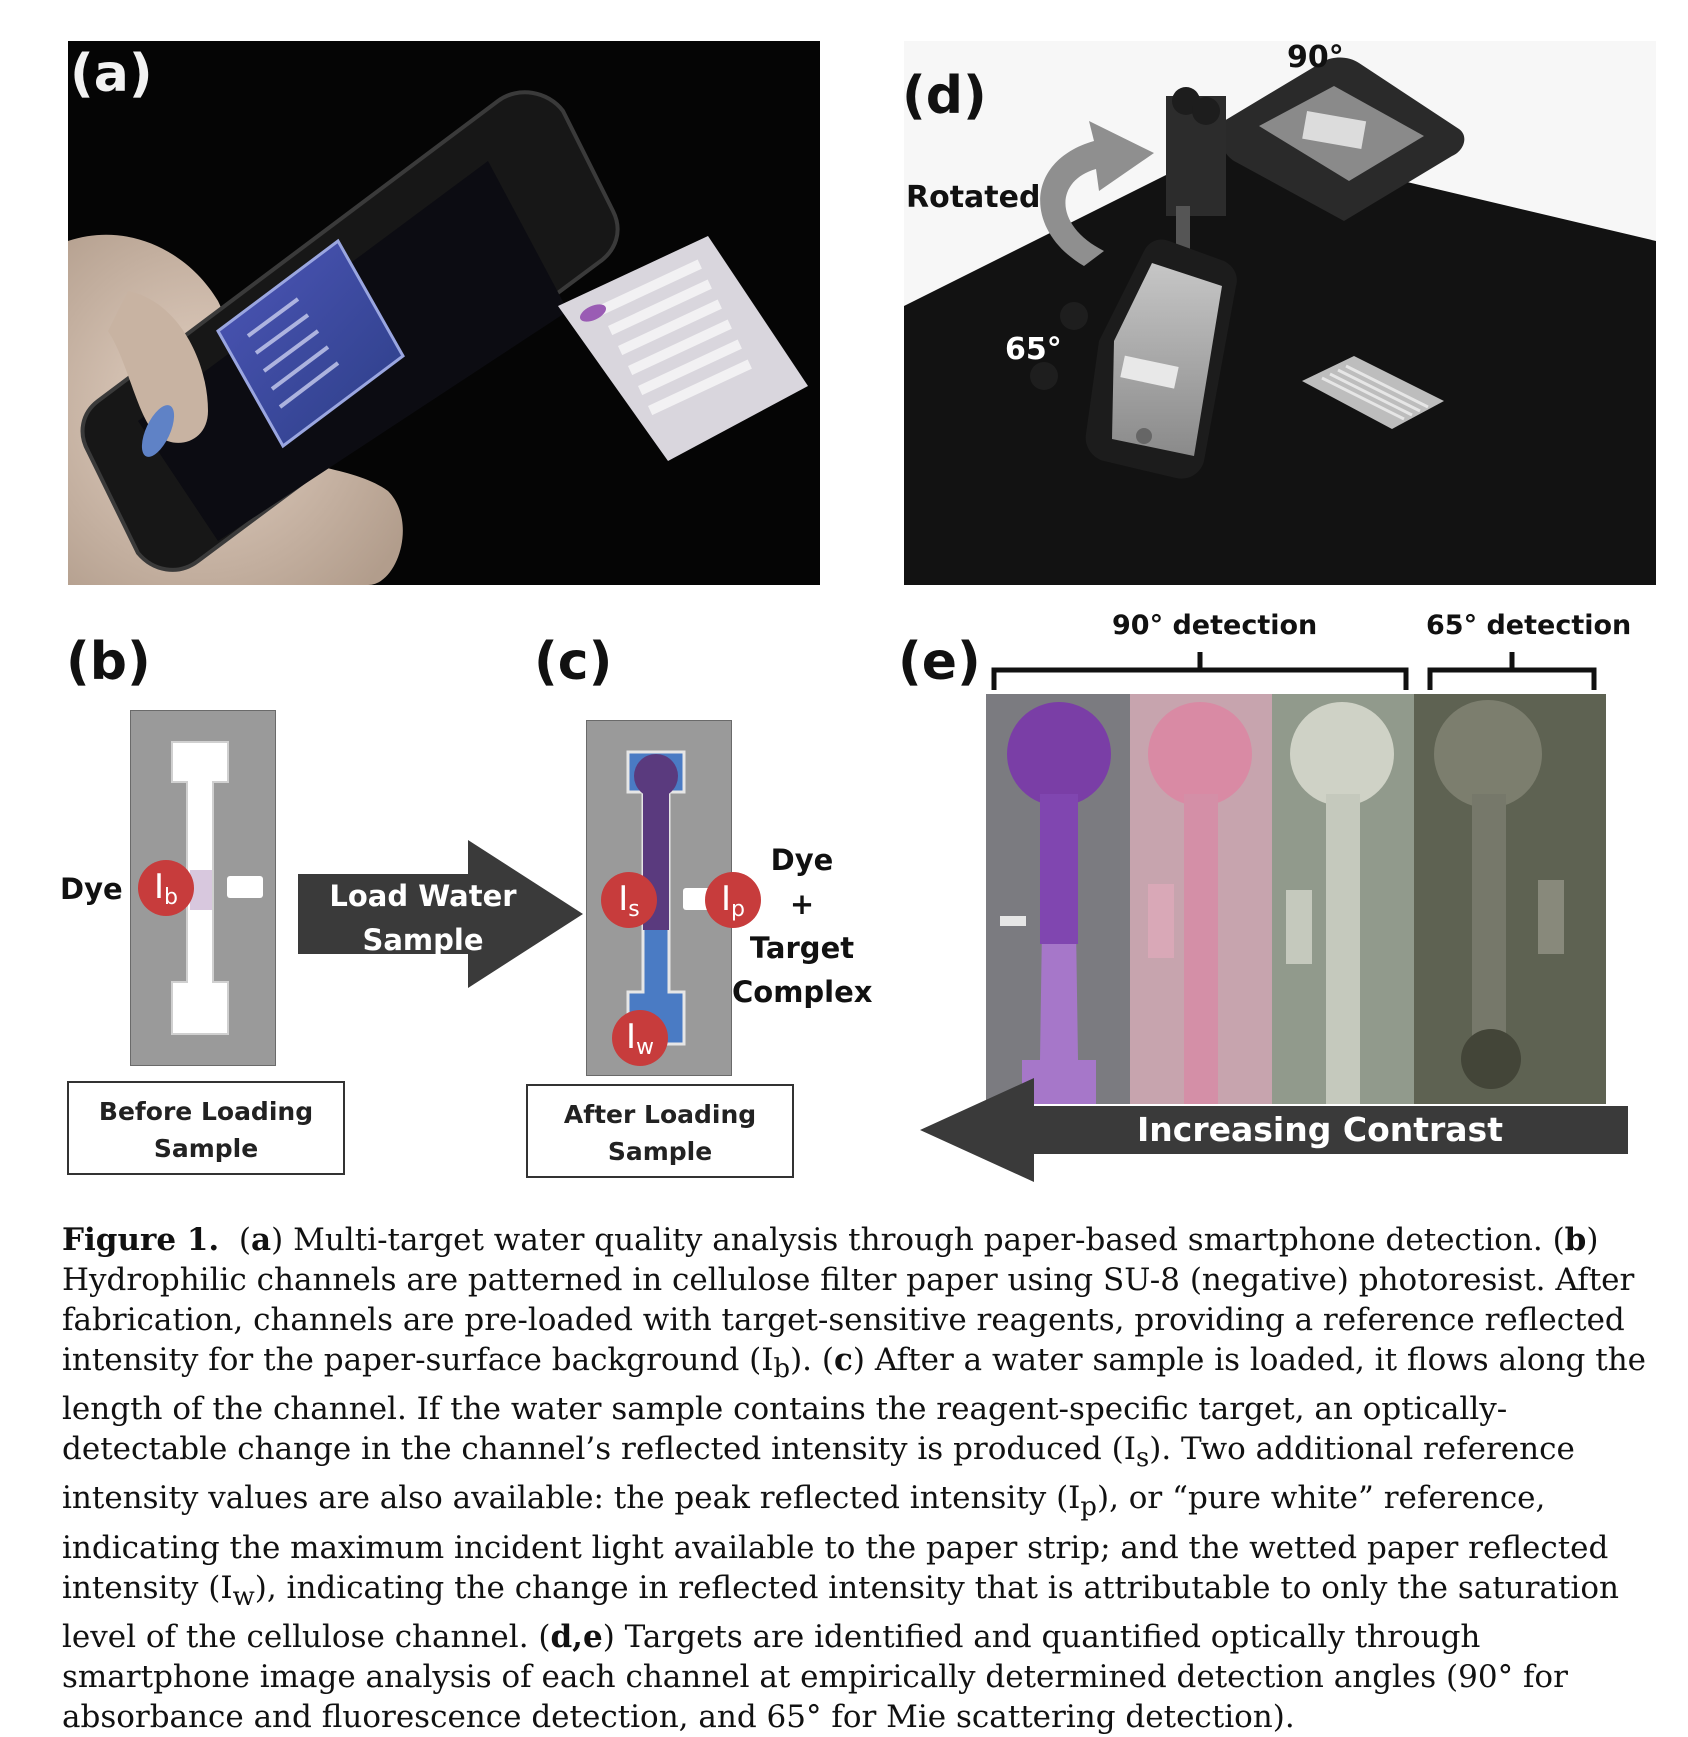  I want to click on caption-ref-de: d,e, so click(576, 1636).